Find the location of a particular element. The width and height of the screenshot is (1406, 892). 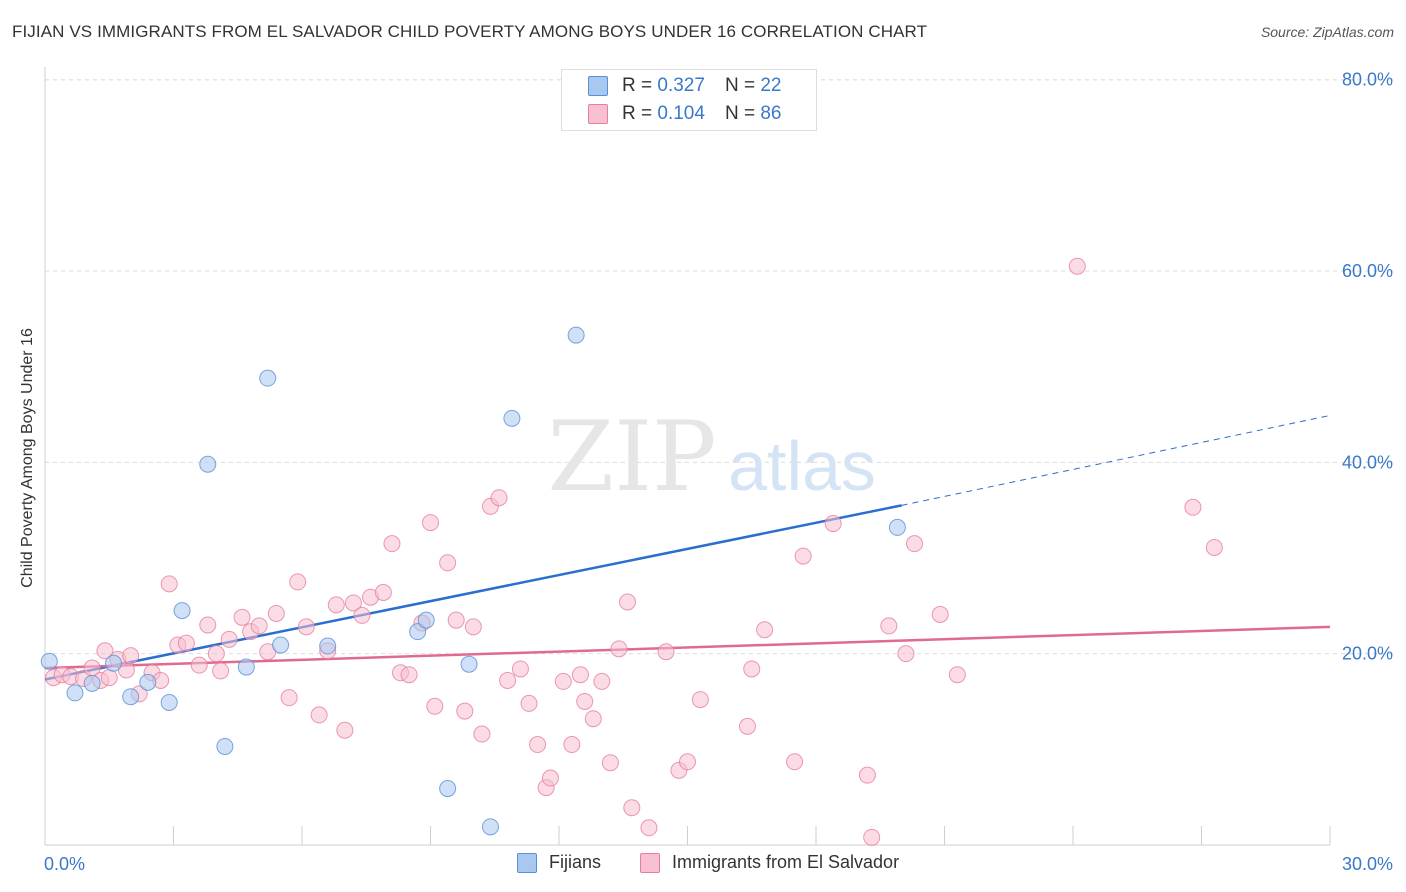

n-value-fijians: 22 is located at coordinates (771, 85).